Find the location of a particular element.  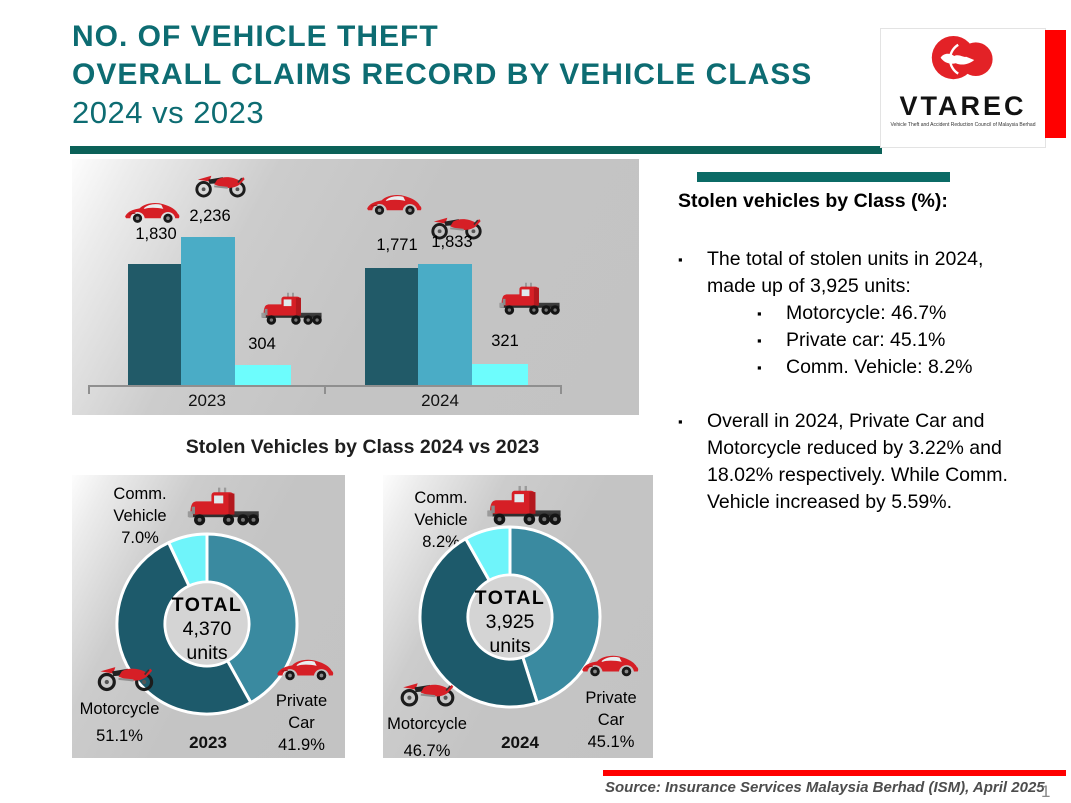

axis-label-2024: 2024 is located at coordinates (440, 400).